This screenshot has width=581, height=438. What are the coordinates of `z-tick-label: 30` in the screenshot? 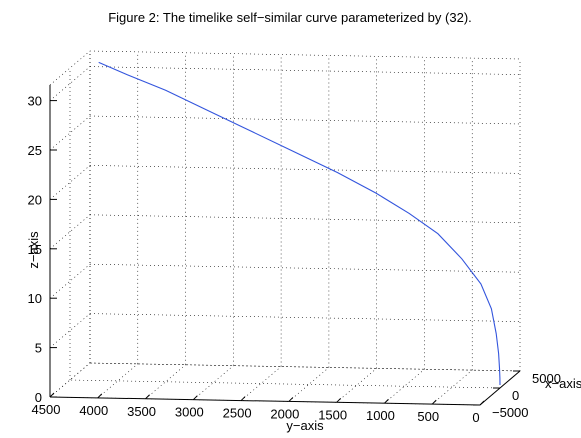 It's located at (35, 101).